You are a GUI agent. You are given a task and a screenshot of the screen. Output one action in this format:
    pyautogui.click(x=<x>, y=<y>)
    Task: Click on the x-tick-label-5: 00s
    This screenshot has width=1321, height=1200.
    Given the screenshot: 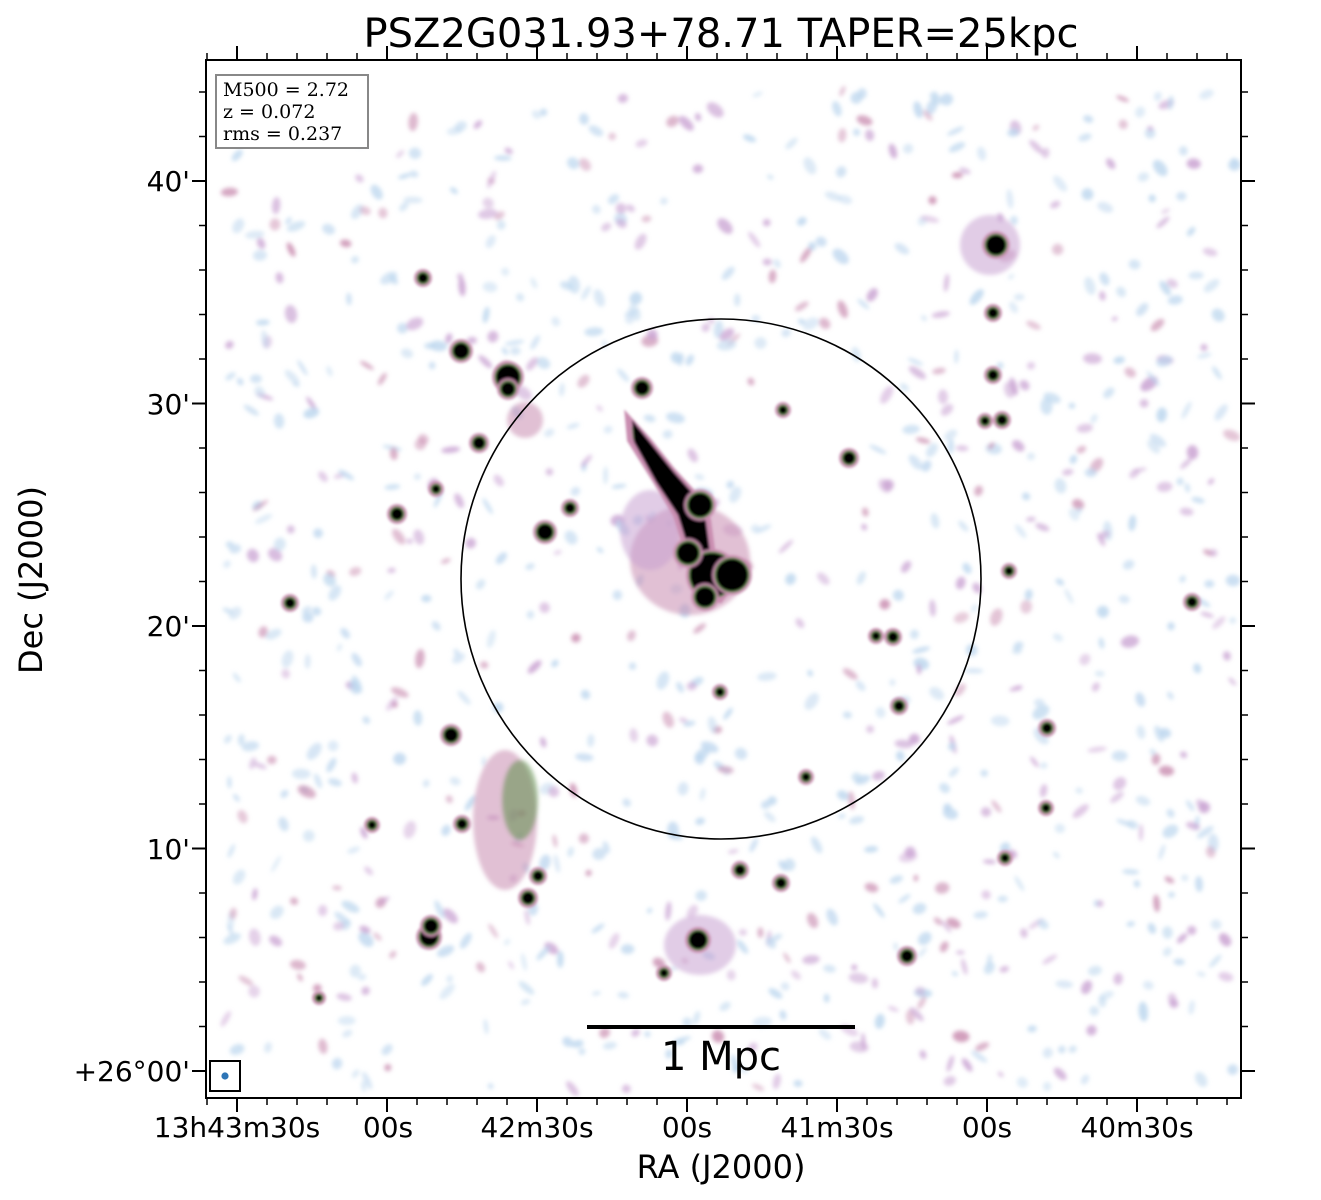 What is the action you would take?
    pyautogui.click(x=987, y=1127)
    